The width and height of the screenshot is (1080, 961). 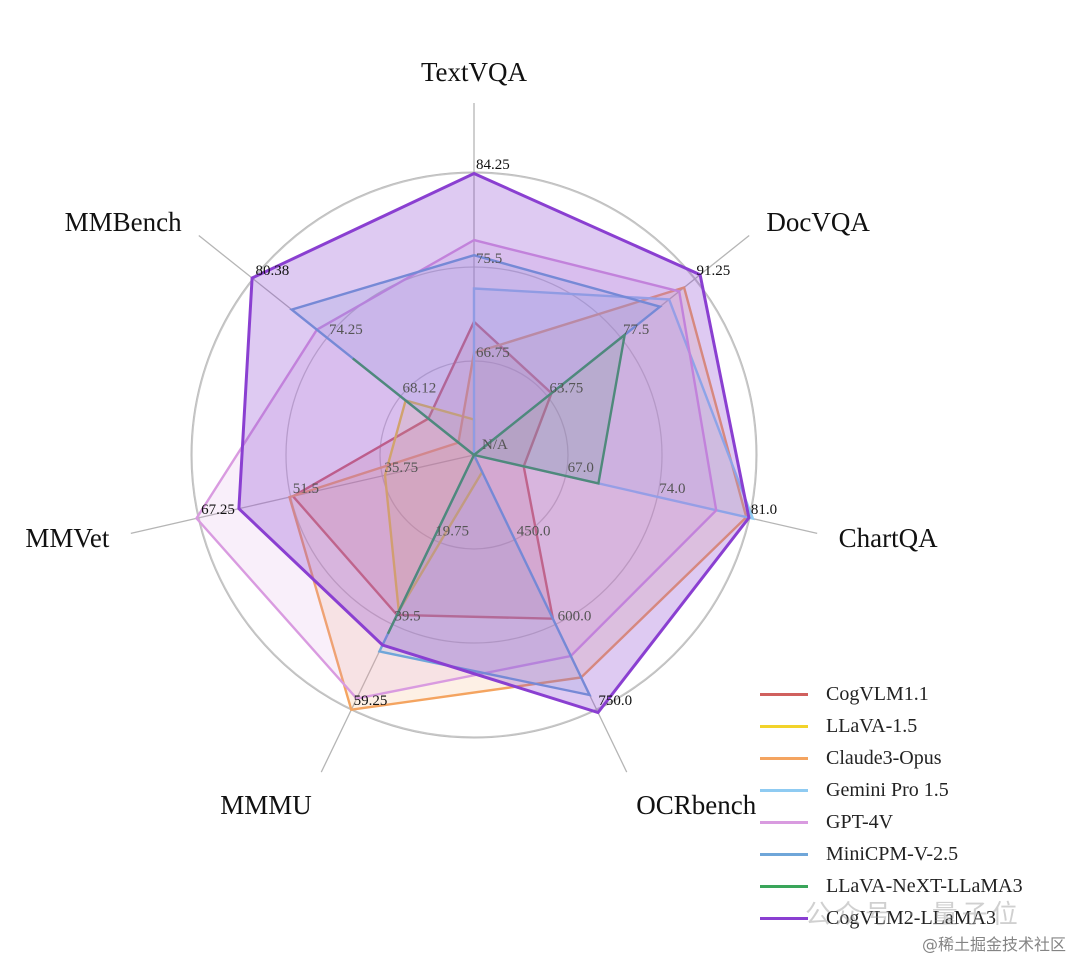 What do you see at coordinates (371, 701) in the screenshot?
I see `tick-label: 59.25` at bounding box center [371, 701].